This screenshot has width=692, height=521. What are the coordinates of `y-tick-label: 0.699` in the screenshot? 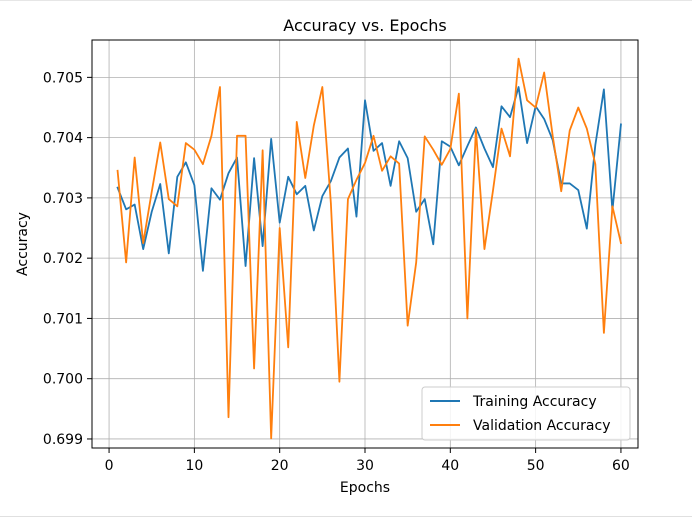 It's located at (63, 440).